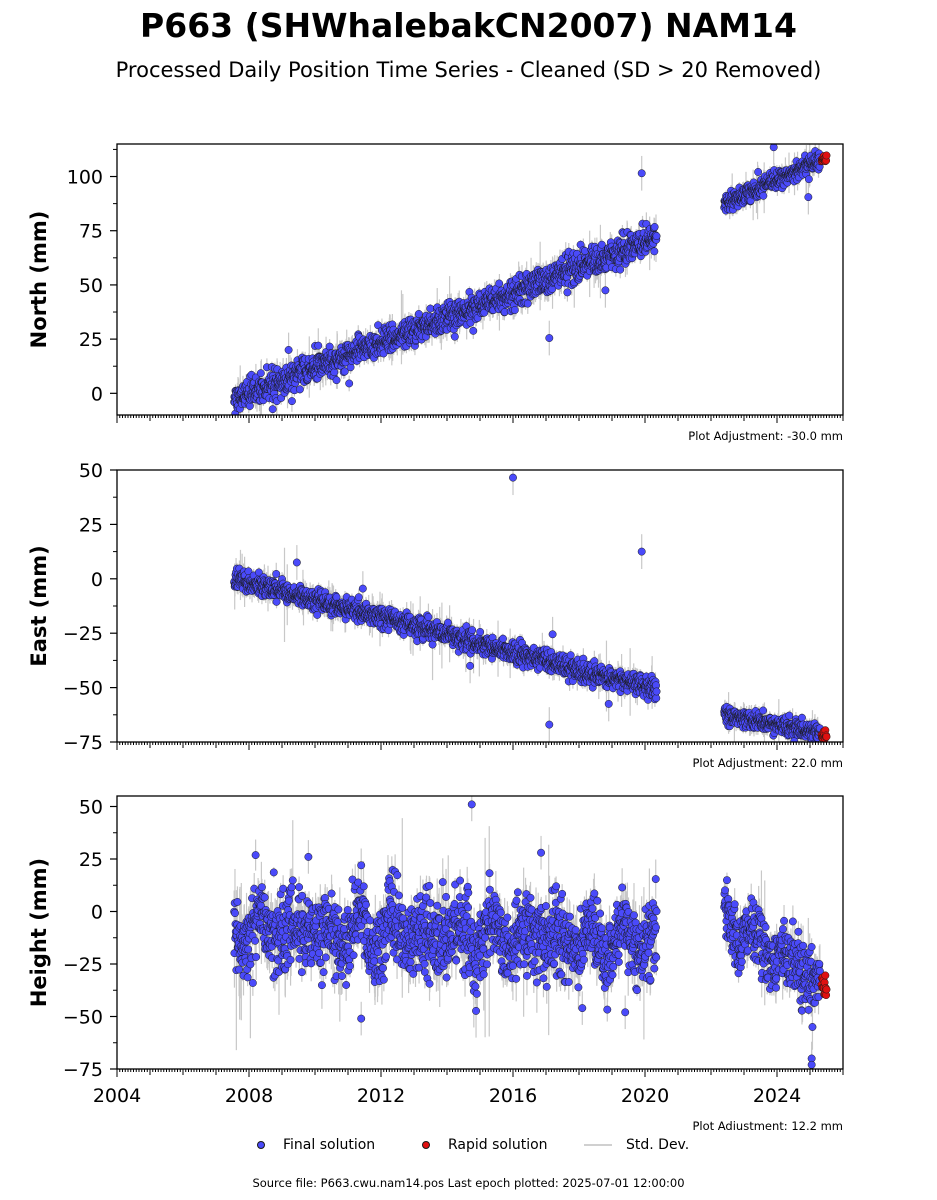 This screenshot has width=937, height=1200. I want to click on north-points, so click(530, 279).